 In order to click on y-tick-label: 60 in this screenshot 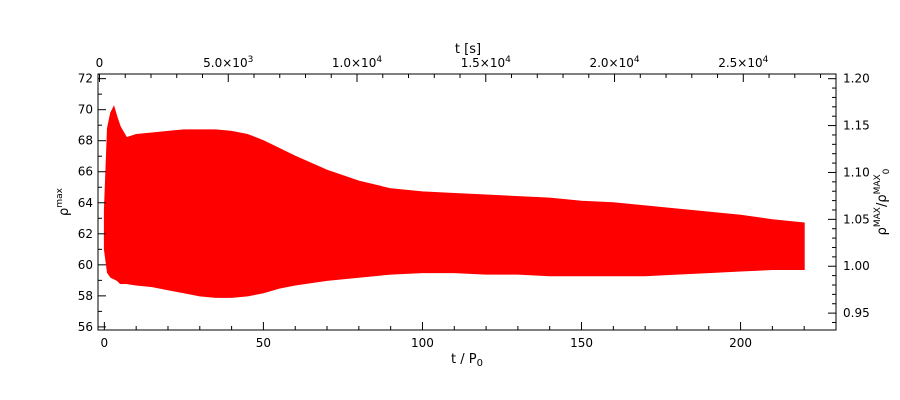, I will do `click(85, 265)`.